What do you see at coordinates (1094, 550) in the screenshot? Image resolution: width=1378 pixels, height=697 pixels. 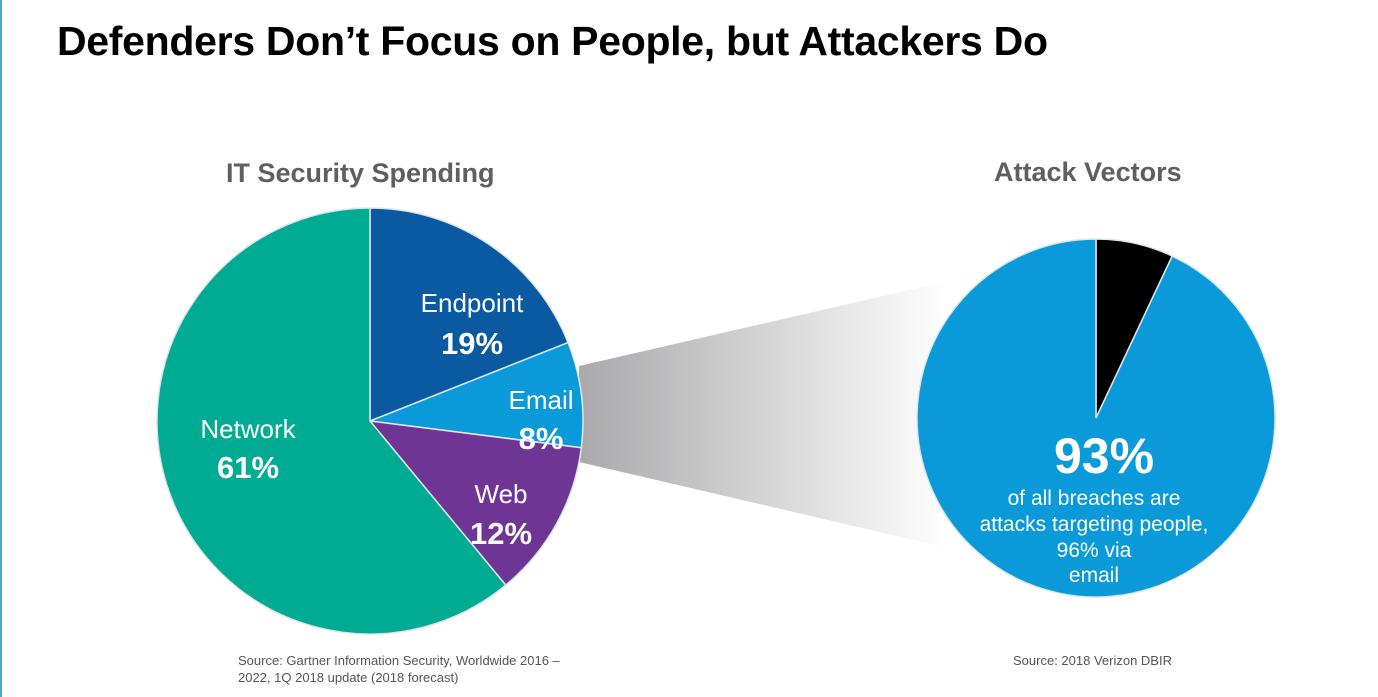 I see `annotation-line-3: 96% via` at bounding box center [1094, 550].